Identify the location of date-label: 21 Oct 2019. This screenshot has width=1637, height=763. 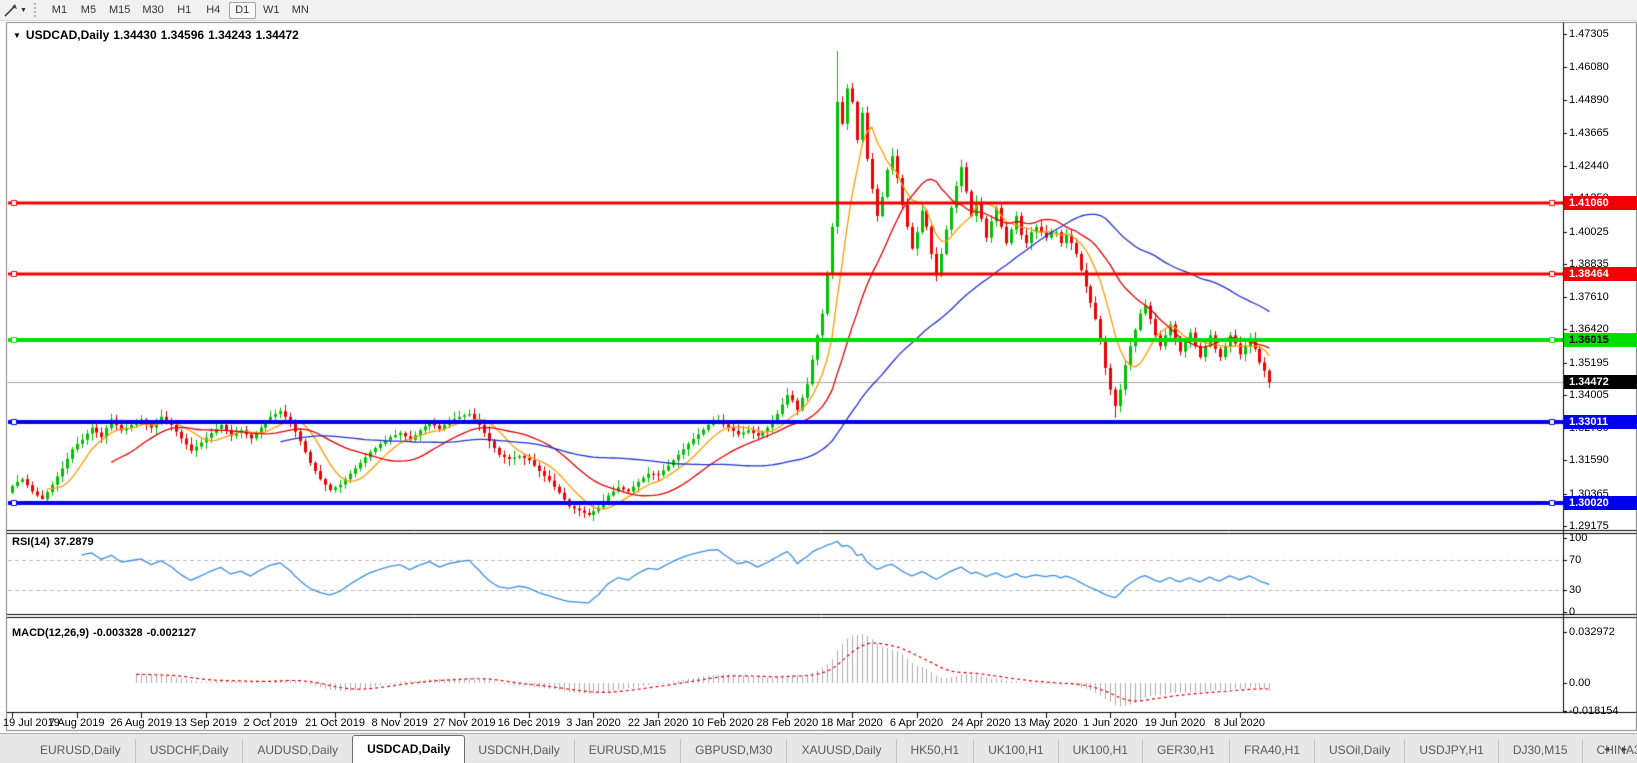
(335, 723).